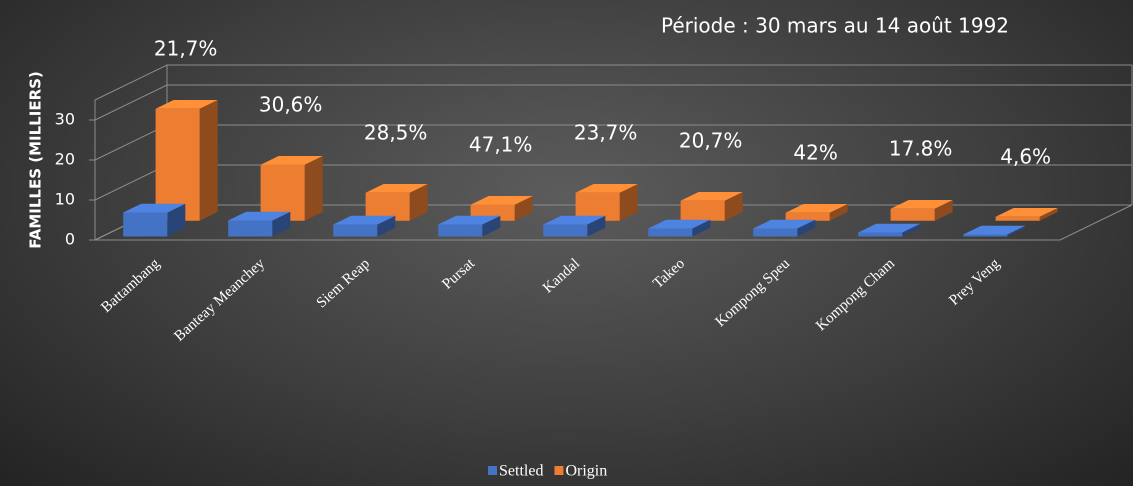 The image size is (1133, 486). I want to click on y-tick-label: 0, so click(70, 239).